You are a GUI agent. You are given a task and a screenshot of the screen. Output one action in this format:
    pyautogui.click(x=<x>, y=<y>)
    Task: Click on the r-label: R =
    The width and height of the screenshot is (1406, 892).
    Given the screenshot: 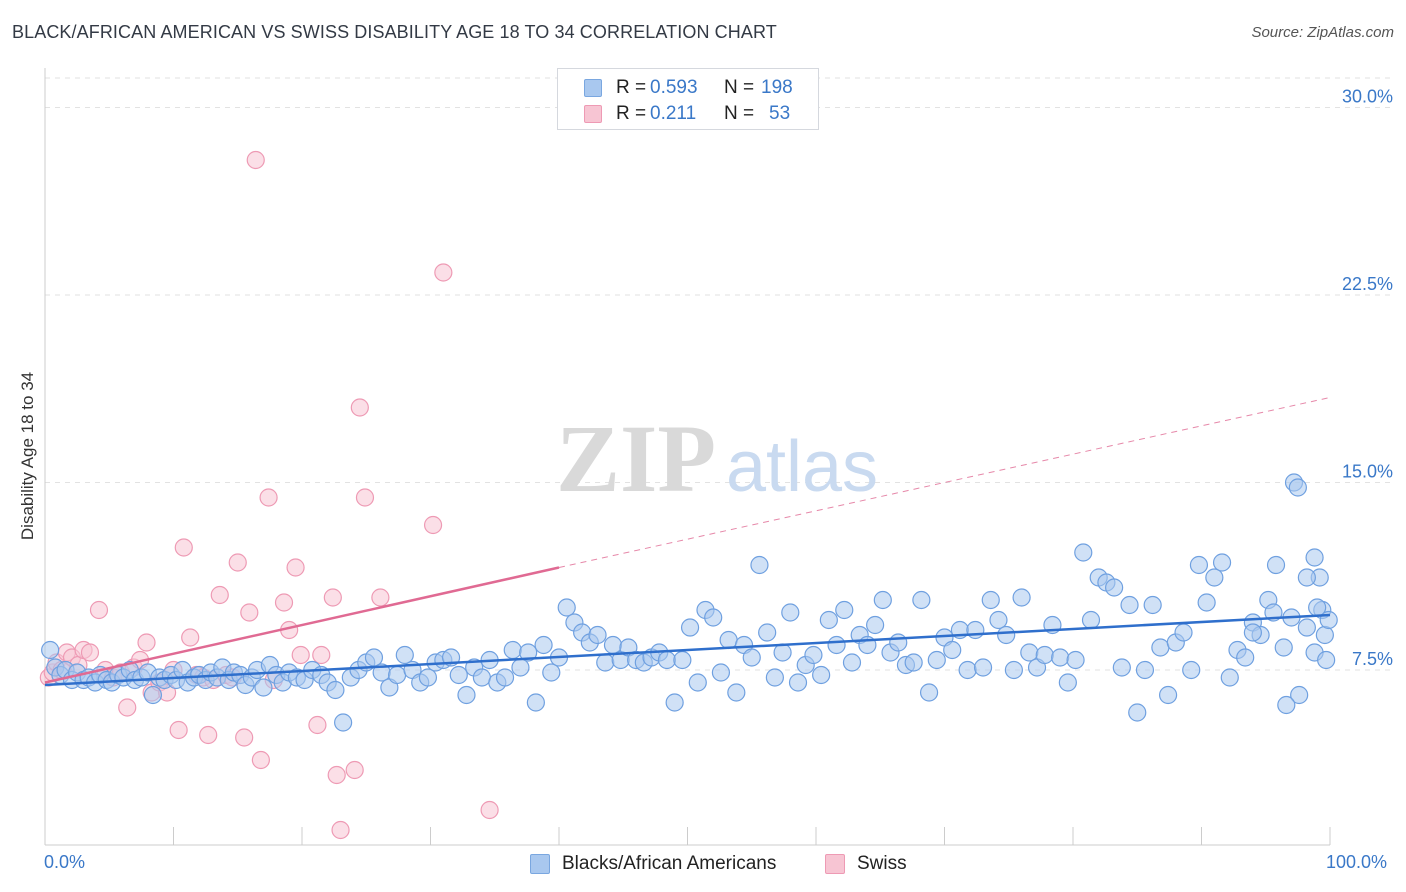 What is the action you would take?
    pyautogui.click(x=631, y=87)
    